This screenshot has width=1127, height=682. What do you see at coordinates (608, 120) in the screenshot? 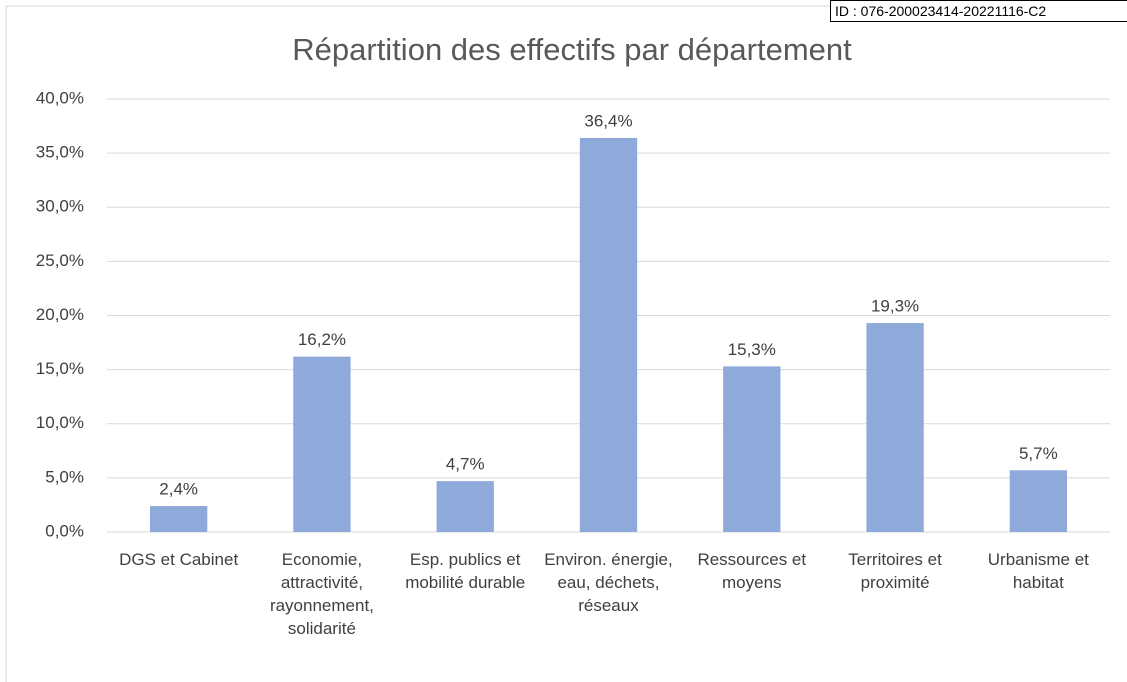
I see `data-label: 36,4%` at bounding box center [608, 120].